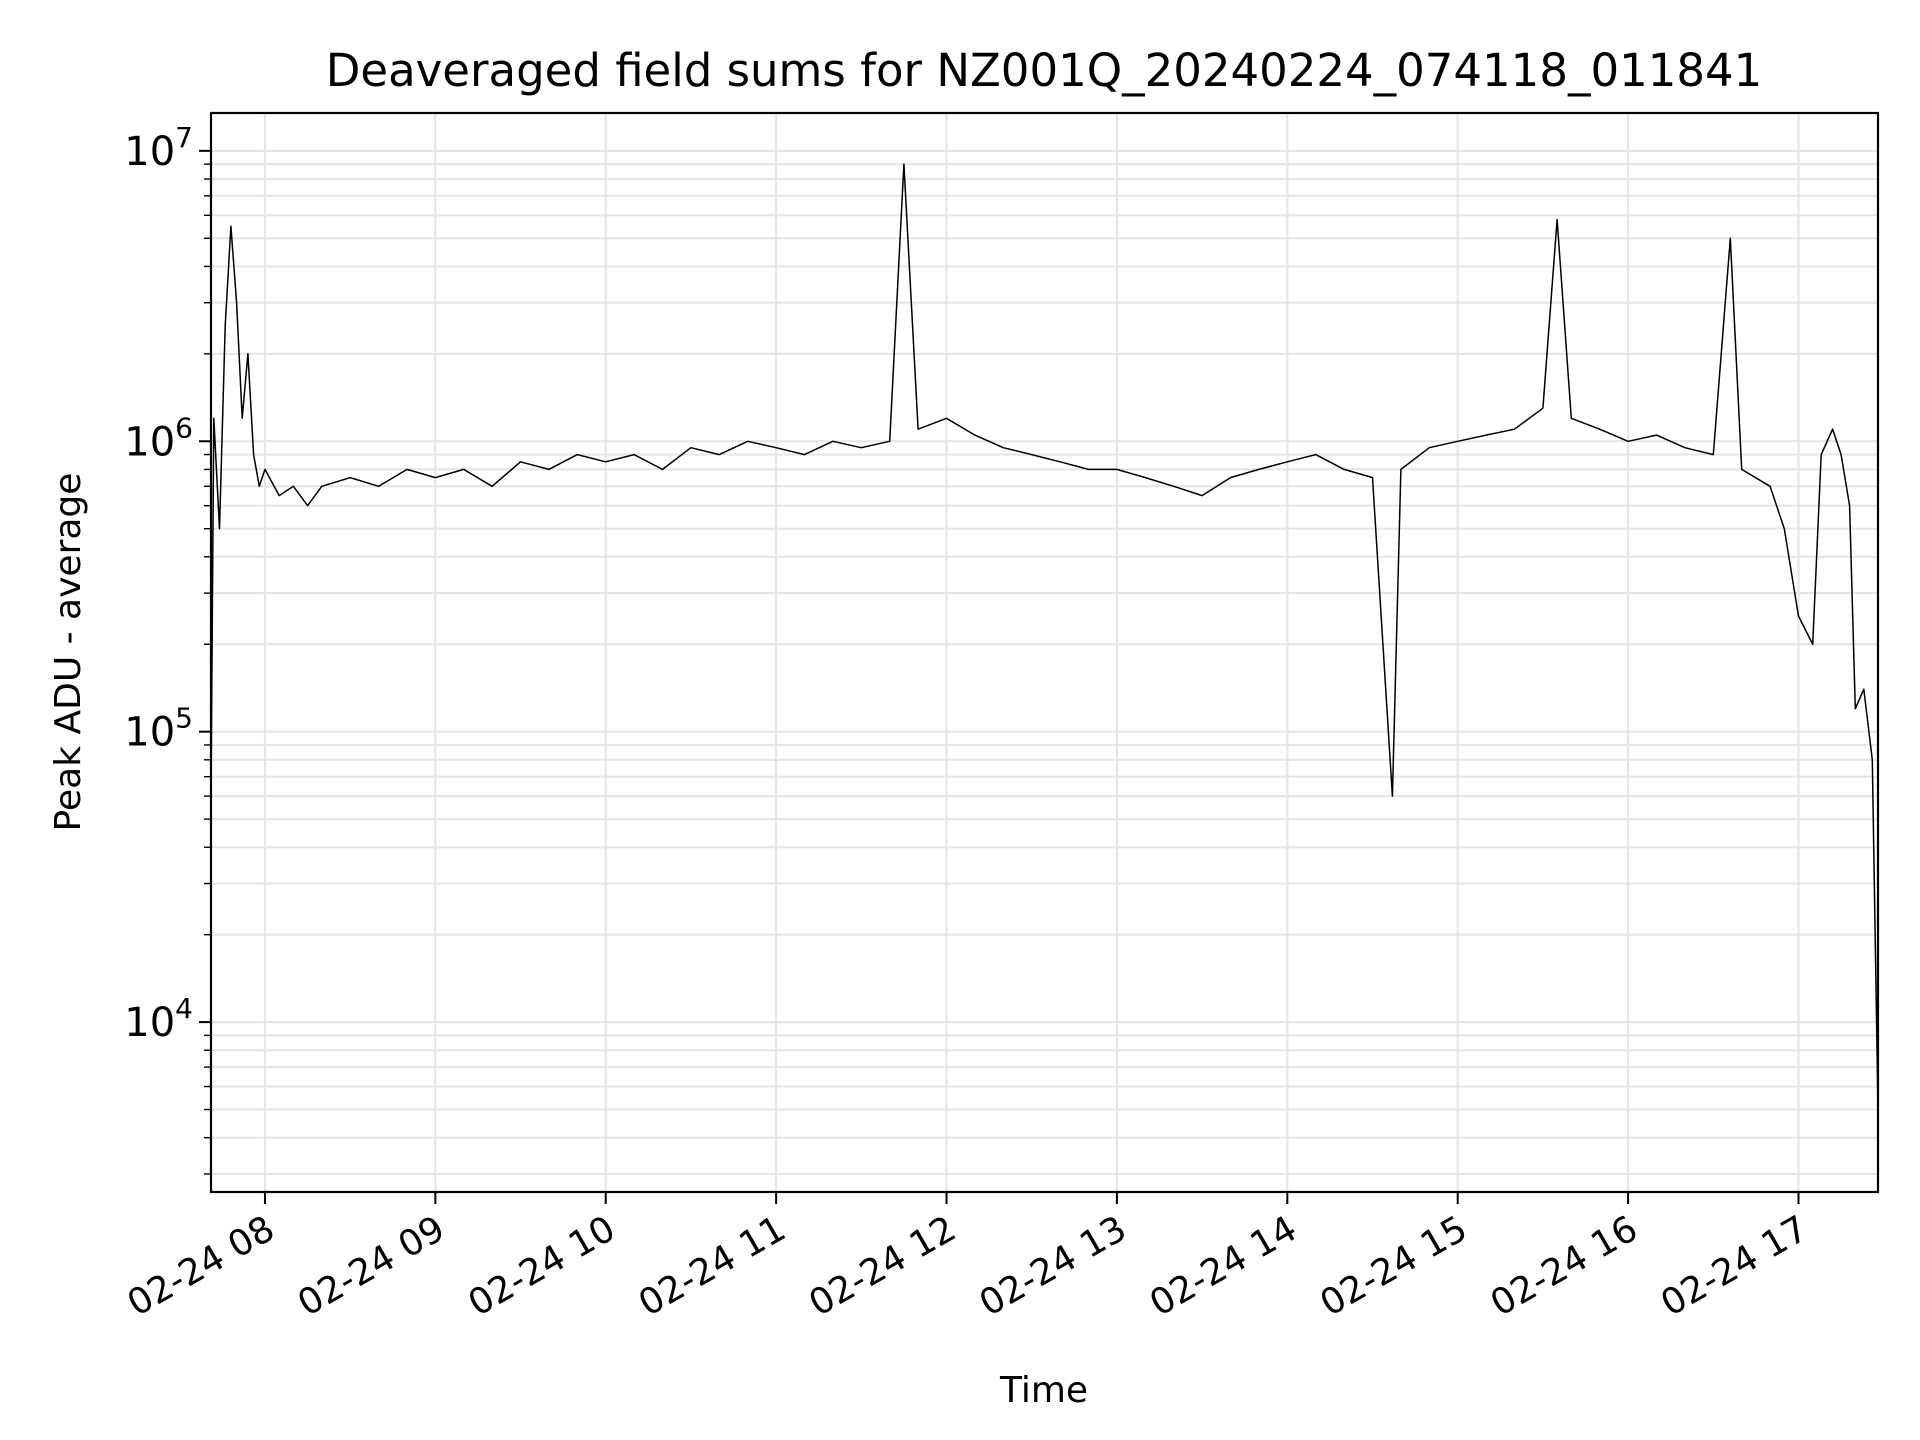 The width and height of the screenshot is (1920, 1440). What do you see at coordinates (68, 652) in the screenshot?
I see `y-axis-label: Peak ADU - average` at bounding box center [68, 652].